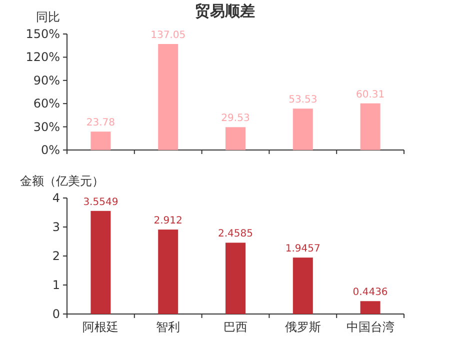  What do you see at coordinates (56, 198) in the screenshot?
I see `y-tick-label: 4` at bounding box center [56, 198].